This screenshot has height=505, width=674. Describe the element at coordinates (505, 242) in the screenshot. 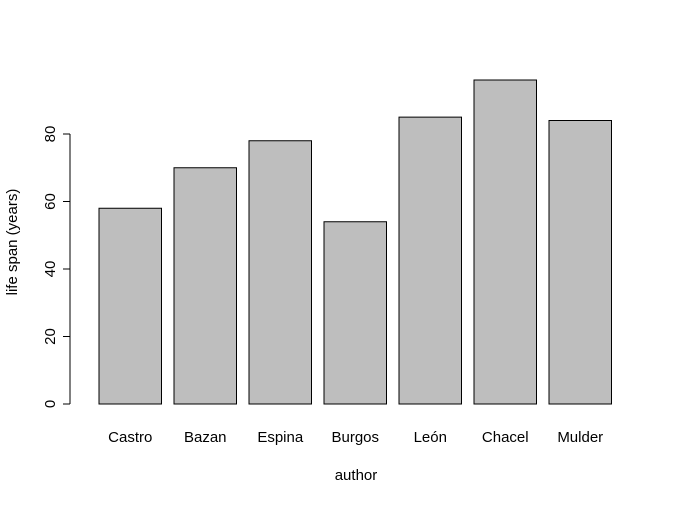

I see `bar-chacel` at that location.